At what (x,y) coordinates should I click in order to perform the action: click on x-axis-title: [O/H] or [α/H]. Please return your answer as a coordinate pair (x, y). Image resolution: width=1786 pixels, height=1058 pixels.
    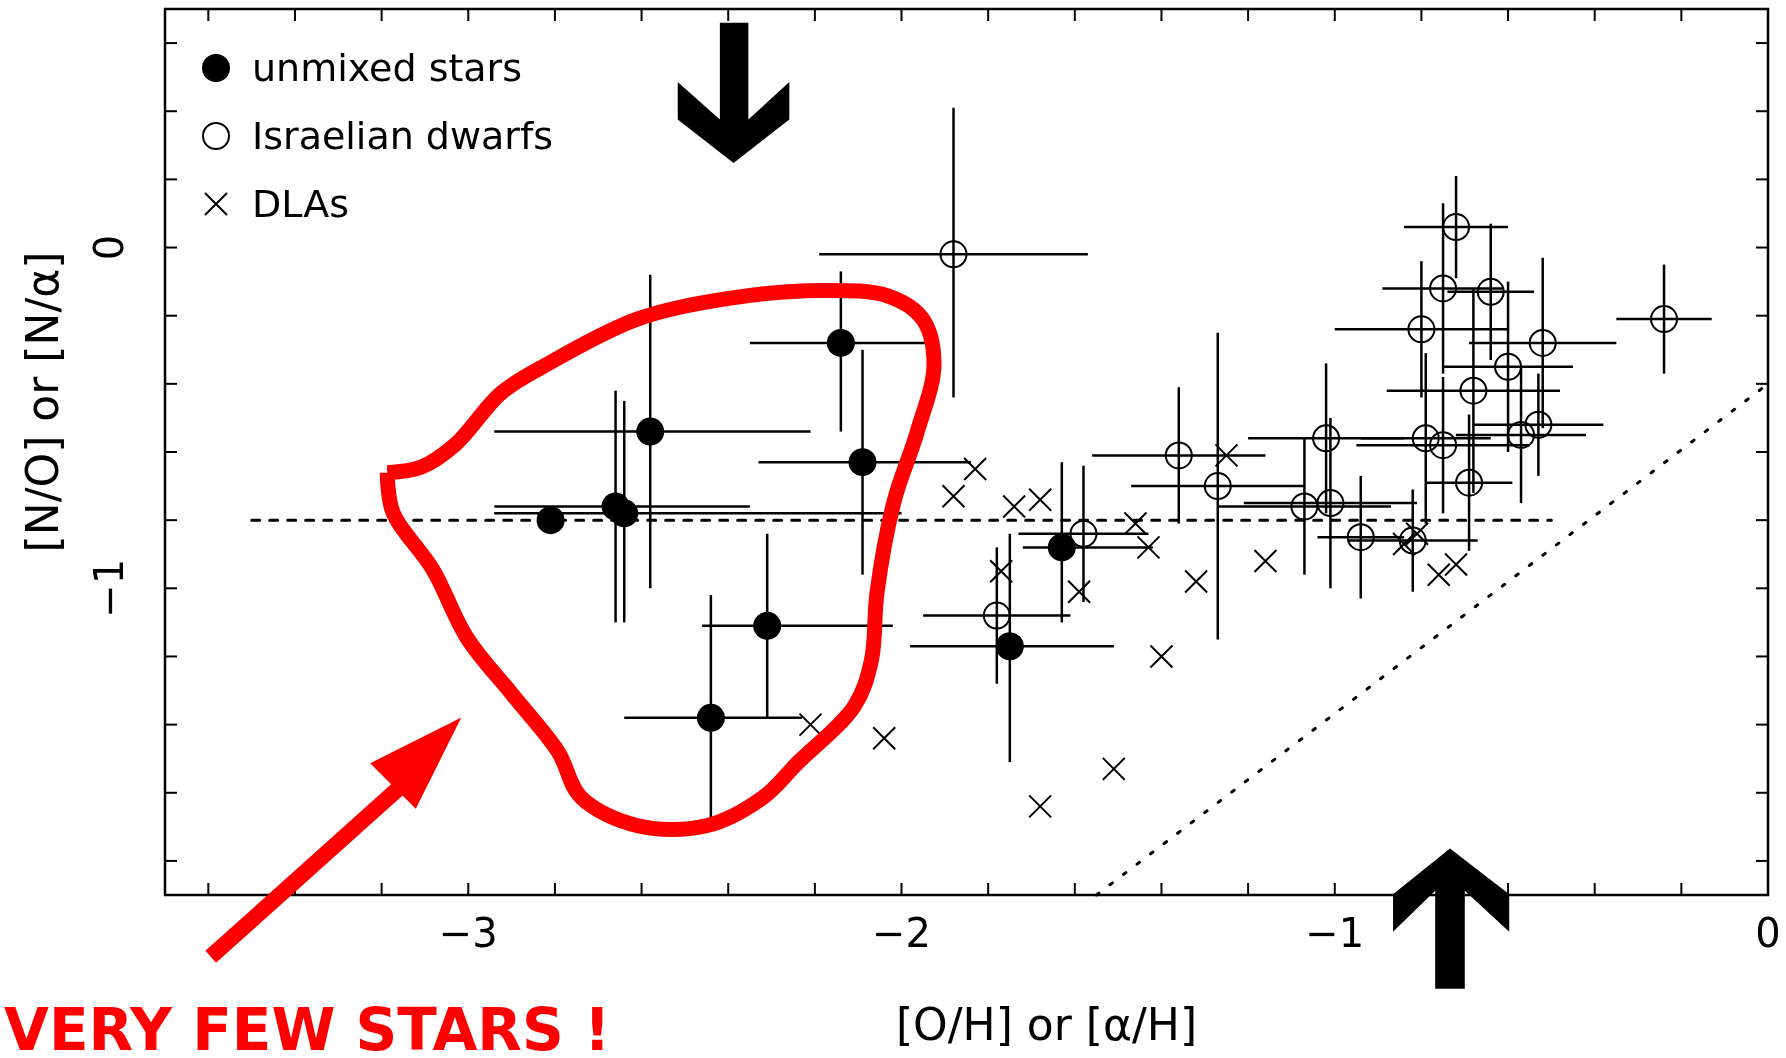
    Looking at the image, I should click on (1046, 1024).